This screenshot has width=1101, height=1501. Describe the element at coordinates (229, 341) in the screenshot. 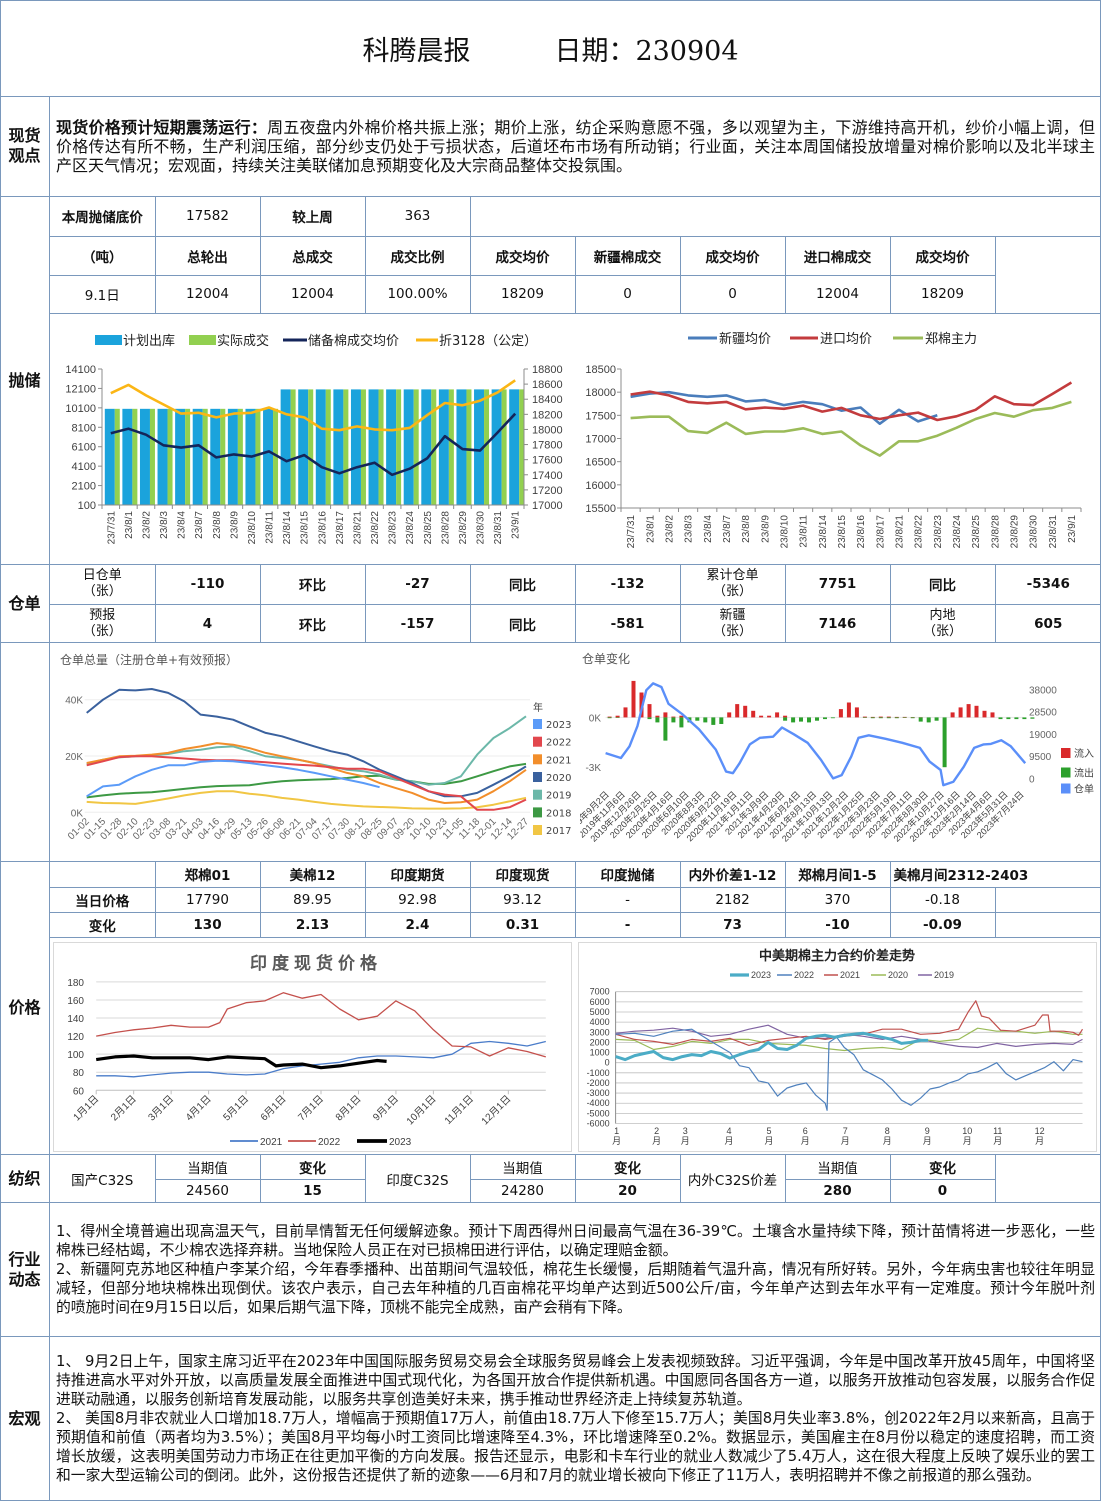

I see `legend-item: 实际成交` at that location.